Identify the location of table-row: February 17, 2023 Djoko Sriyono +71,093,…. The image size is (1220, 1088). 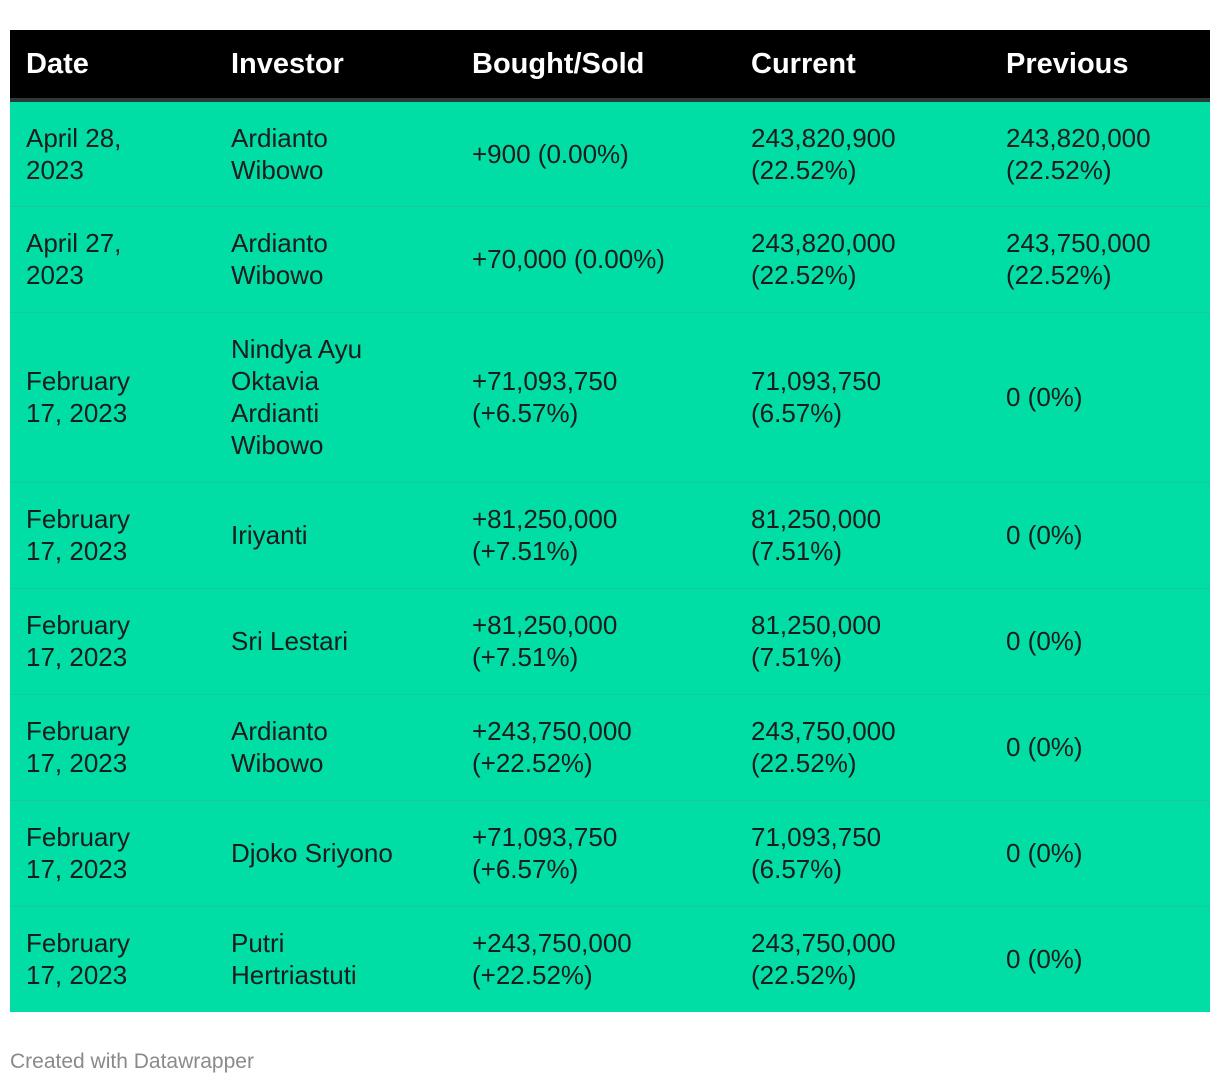
(610, 853).